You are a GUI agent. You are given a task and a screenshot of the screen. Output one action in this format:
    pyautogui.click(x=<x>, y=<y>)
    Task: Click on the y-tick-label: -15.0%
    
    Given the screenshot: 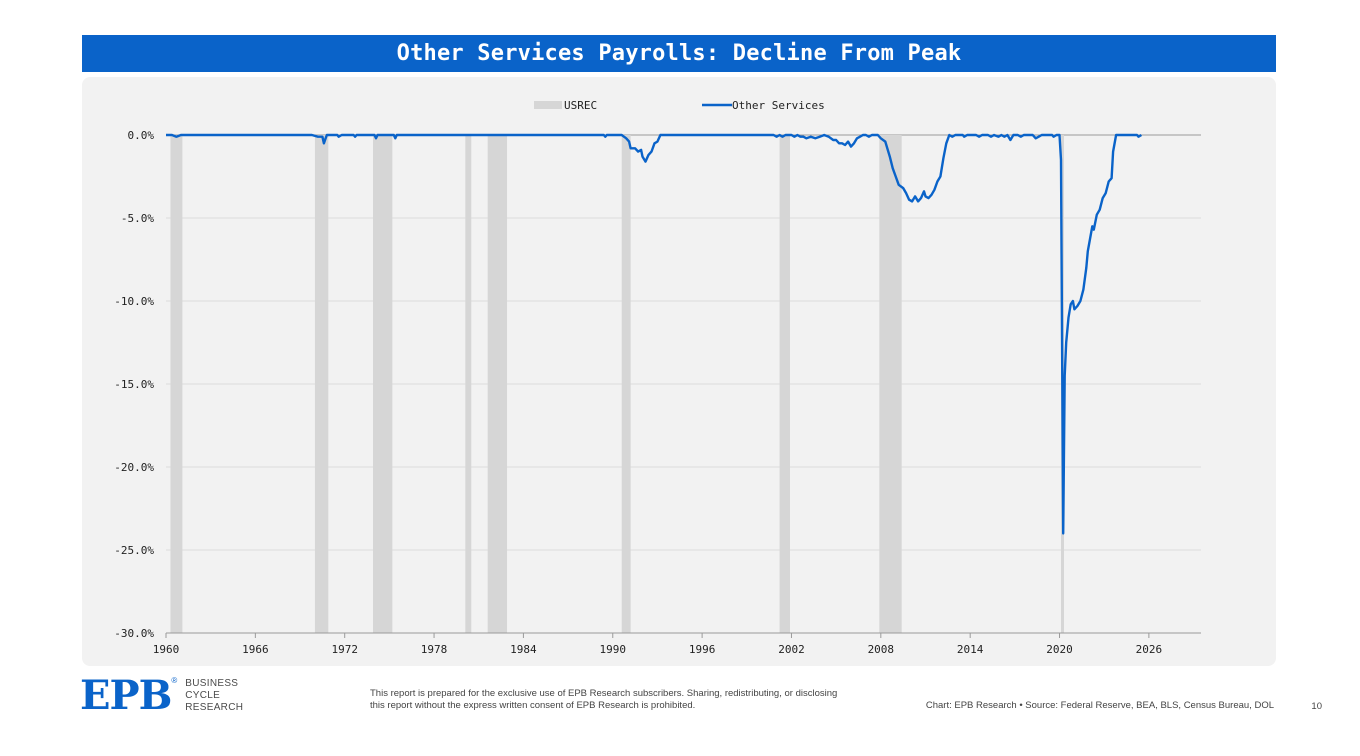 What is the action you would take?
    pyautogui.click(x=134, y=384)
    